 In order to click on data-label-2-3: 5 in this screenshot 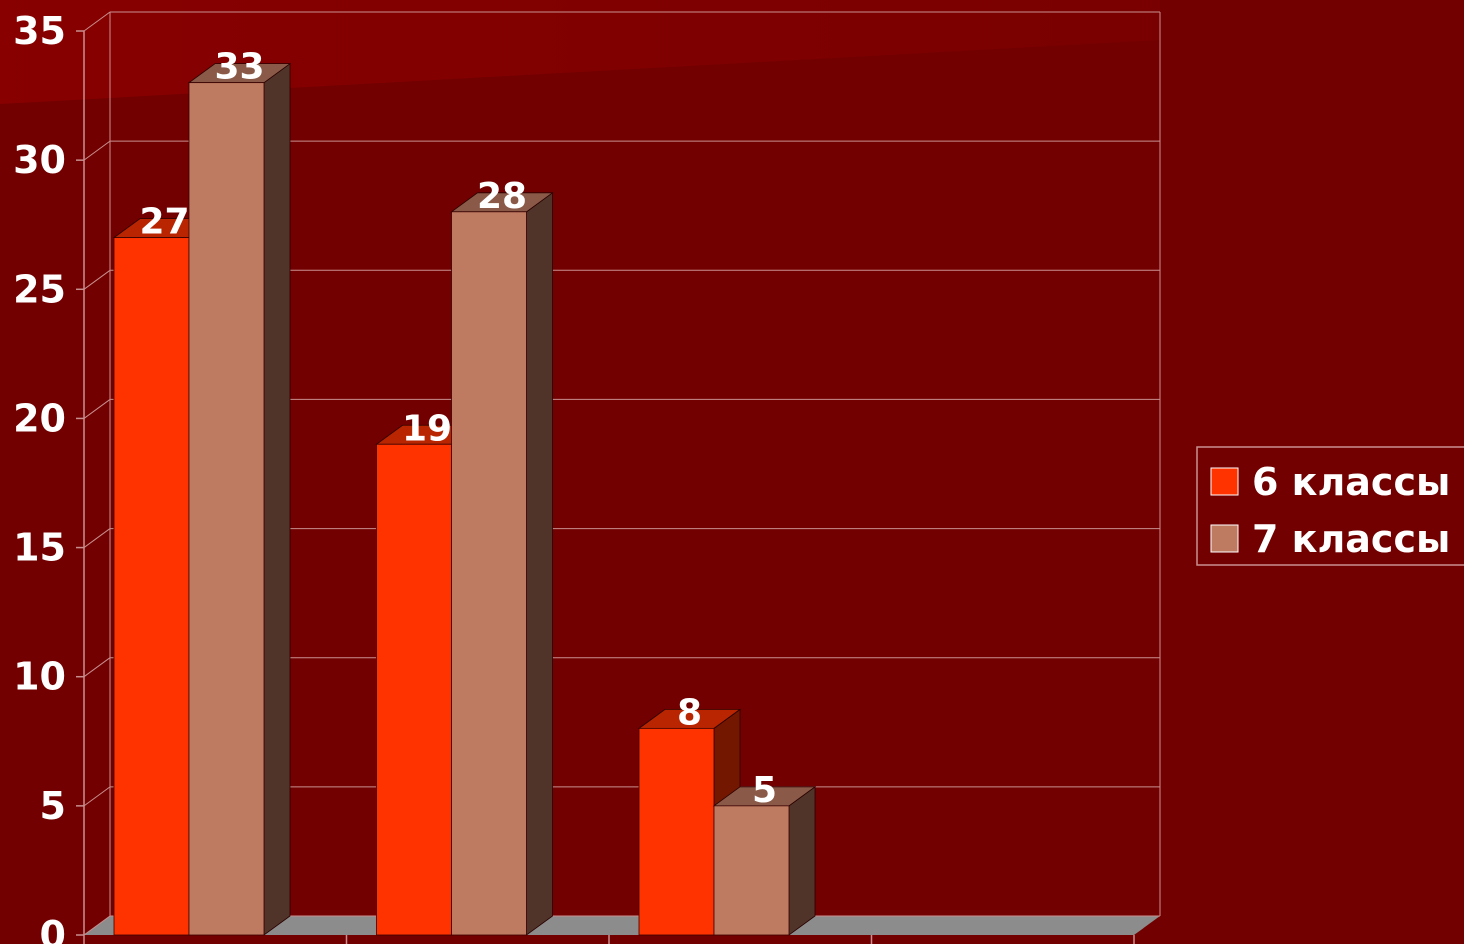, I will do `click(764, 790)`.